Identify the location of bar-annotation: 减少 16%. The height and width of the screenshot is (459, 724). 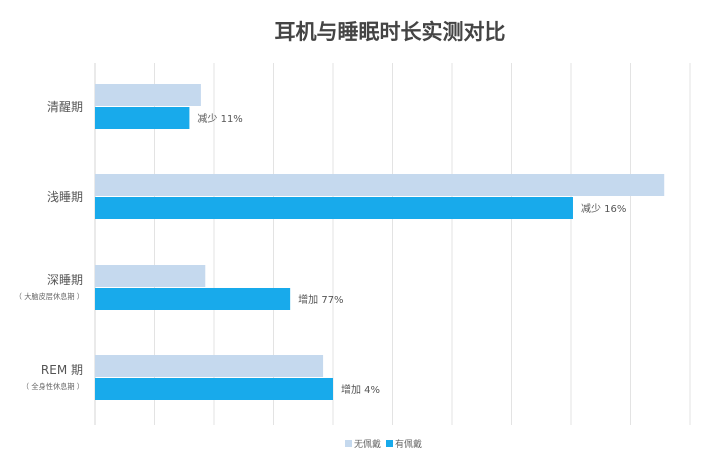
(603, 209).